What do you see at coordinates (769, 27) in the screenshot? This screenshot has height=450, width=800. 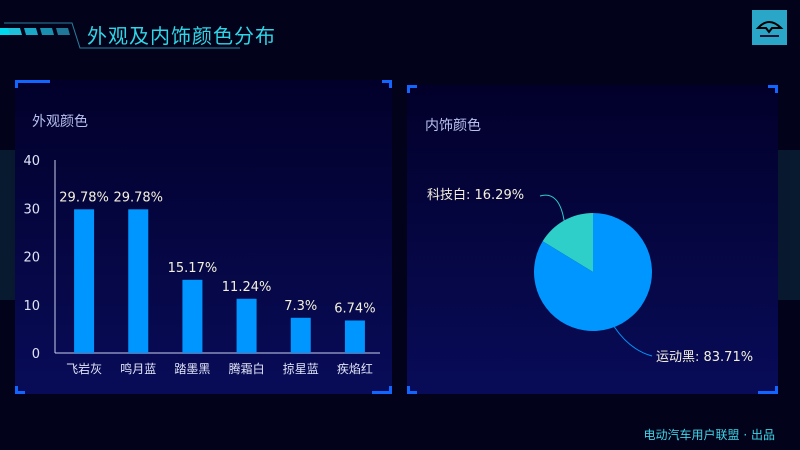 I see `logo` at bounding box center [769, 27].